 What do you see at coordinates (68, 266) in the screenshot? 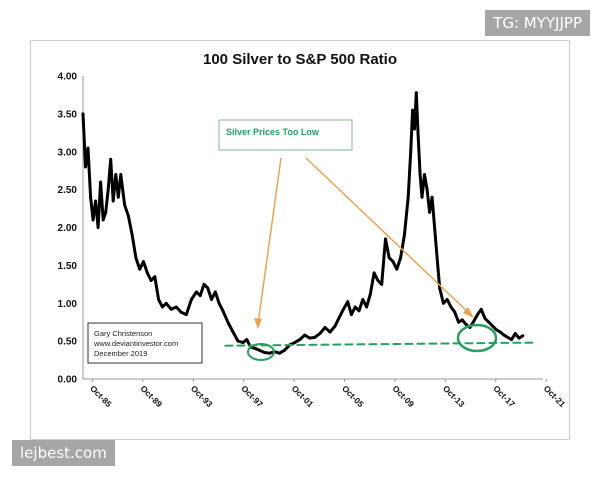
I see `y-tick-label: 1.50` at bounding box center [68, 266].